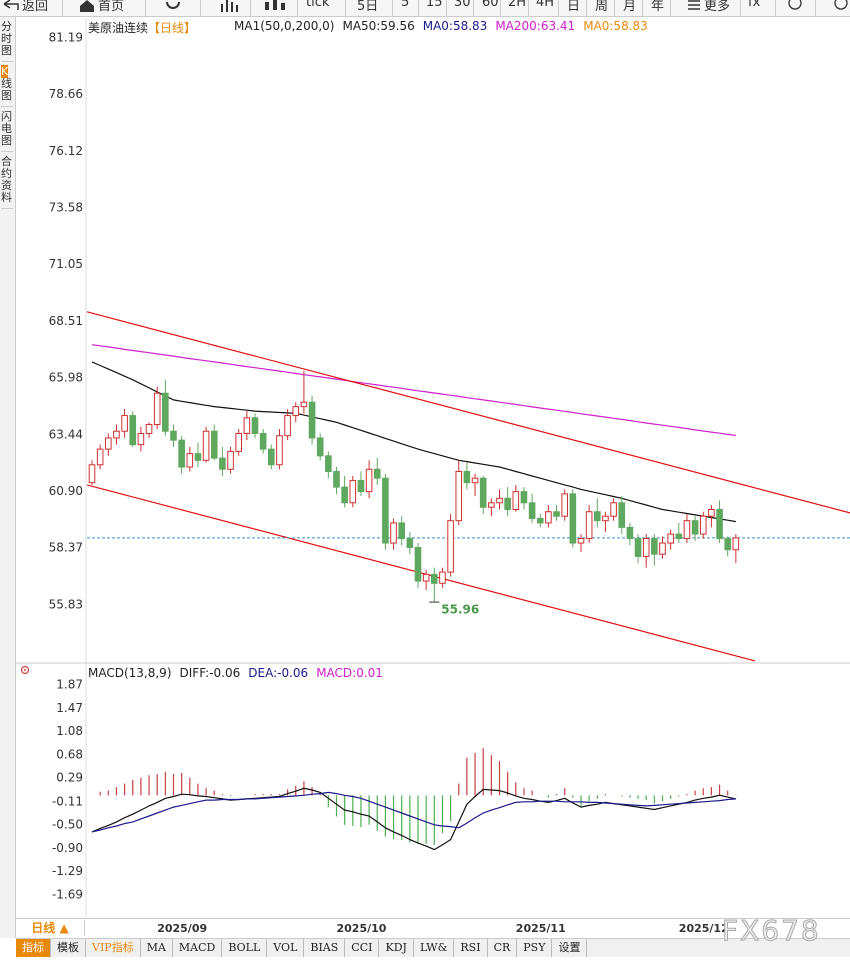 The width and height of the screenshot is (850, 968). What do you see at coordinates (87, 6) in the screenshot?
I see `home-icon` at bounding box center [87, 6].